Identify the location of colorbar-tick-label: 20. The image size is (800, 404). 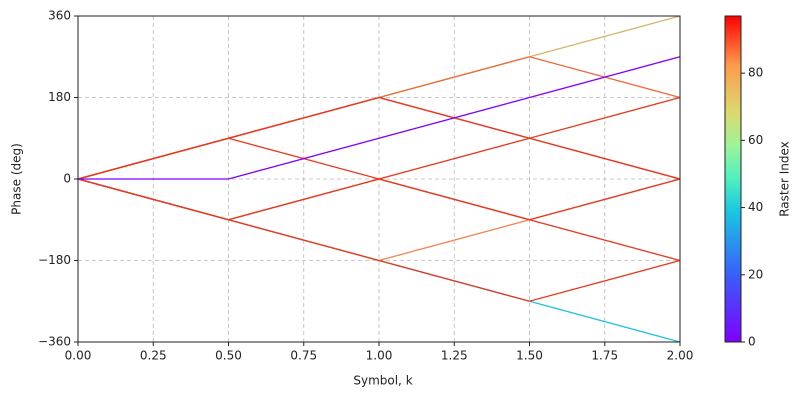
(755, 274).